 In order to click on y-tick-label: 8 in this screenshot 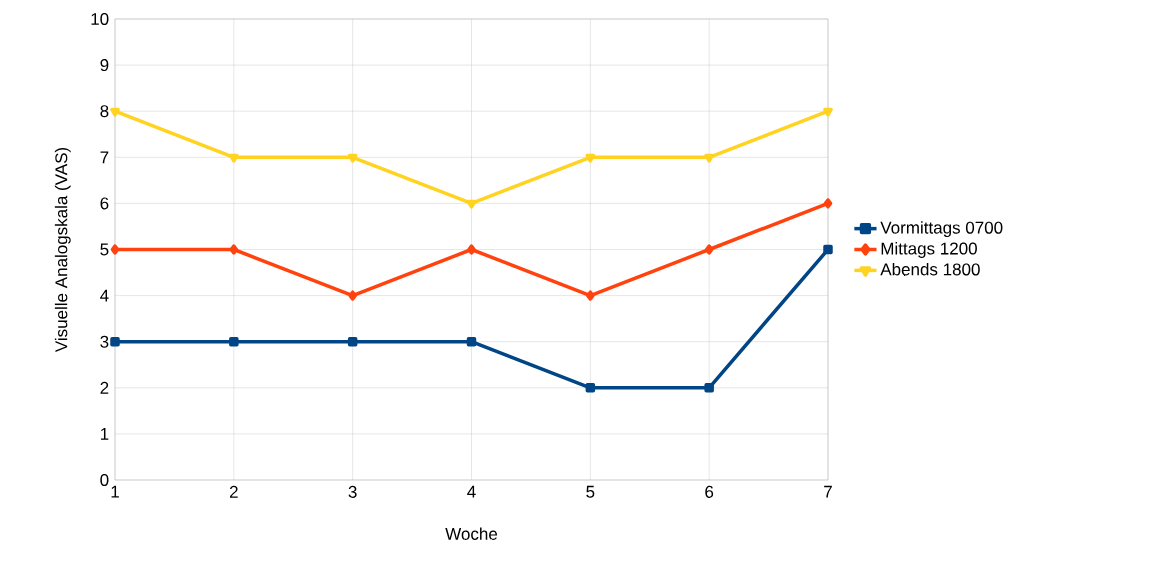, I will do `click(104, 111)`.